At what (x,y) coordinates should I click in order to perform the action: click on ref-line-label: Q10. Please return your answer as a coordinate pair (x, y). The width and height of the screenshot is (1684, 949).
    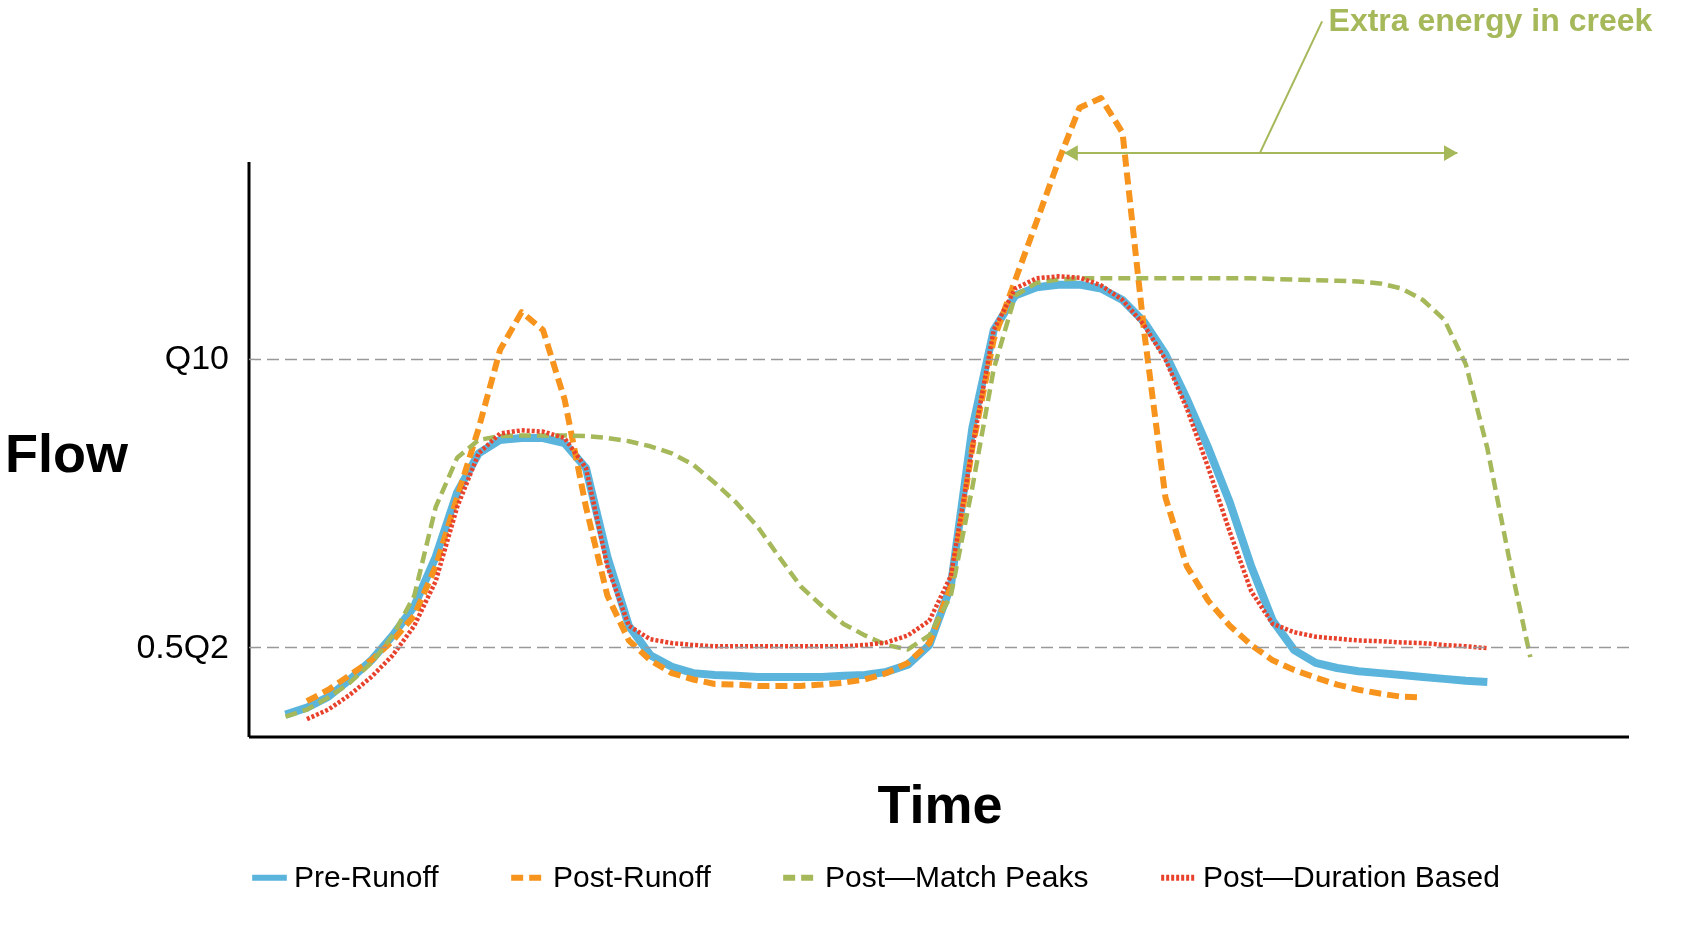
    Looking at the image, I should click on (196, 357).